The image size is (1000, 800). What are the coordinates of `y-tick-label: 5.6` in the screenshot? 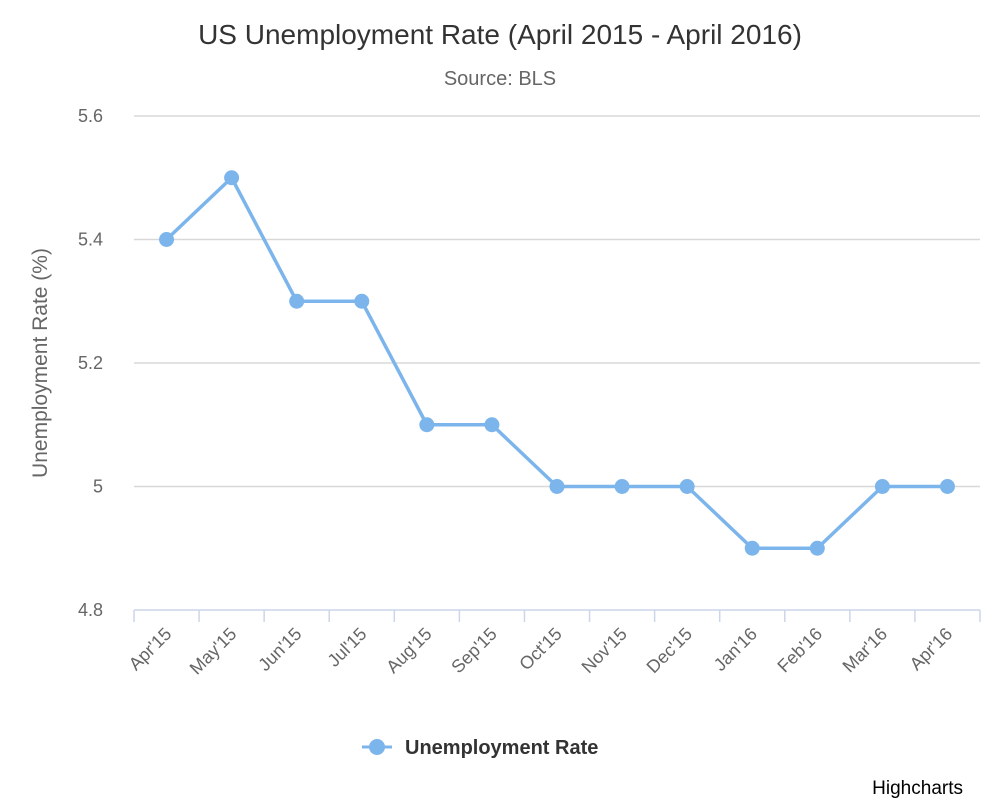 It's located at (90, 116).